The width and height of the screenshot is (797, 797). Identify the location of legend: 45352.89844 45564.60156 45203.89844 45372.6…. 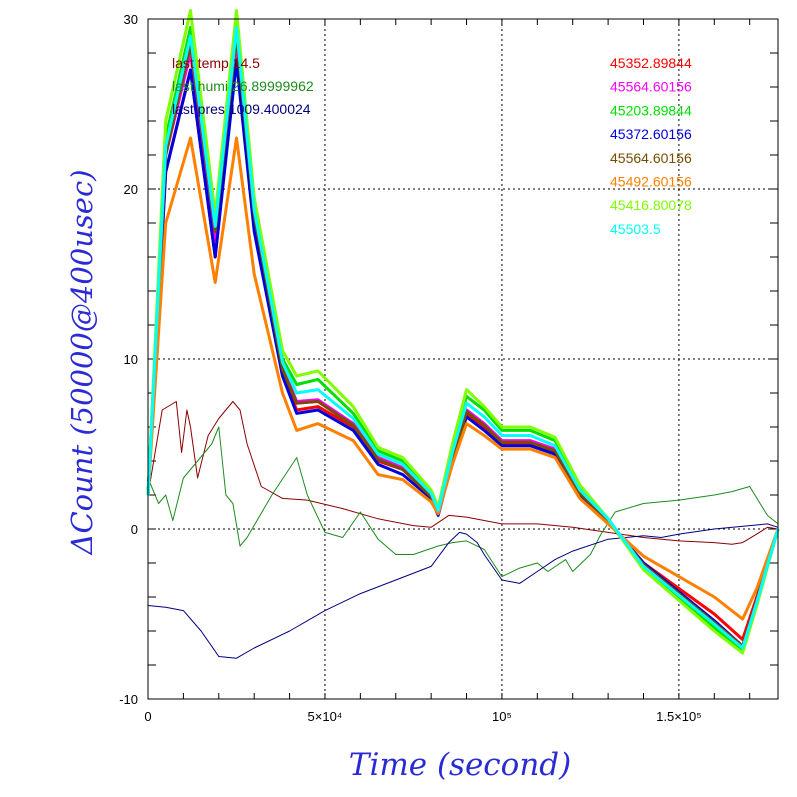
(651, 146).